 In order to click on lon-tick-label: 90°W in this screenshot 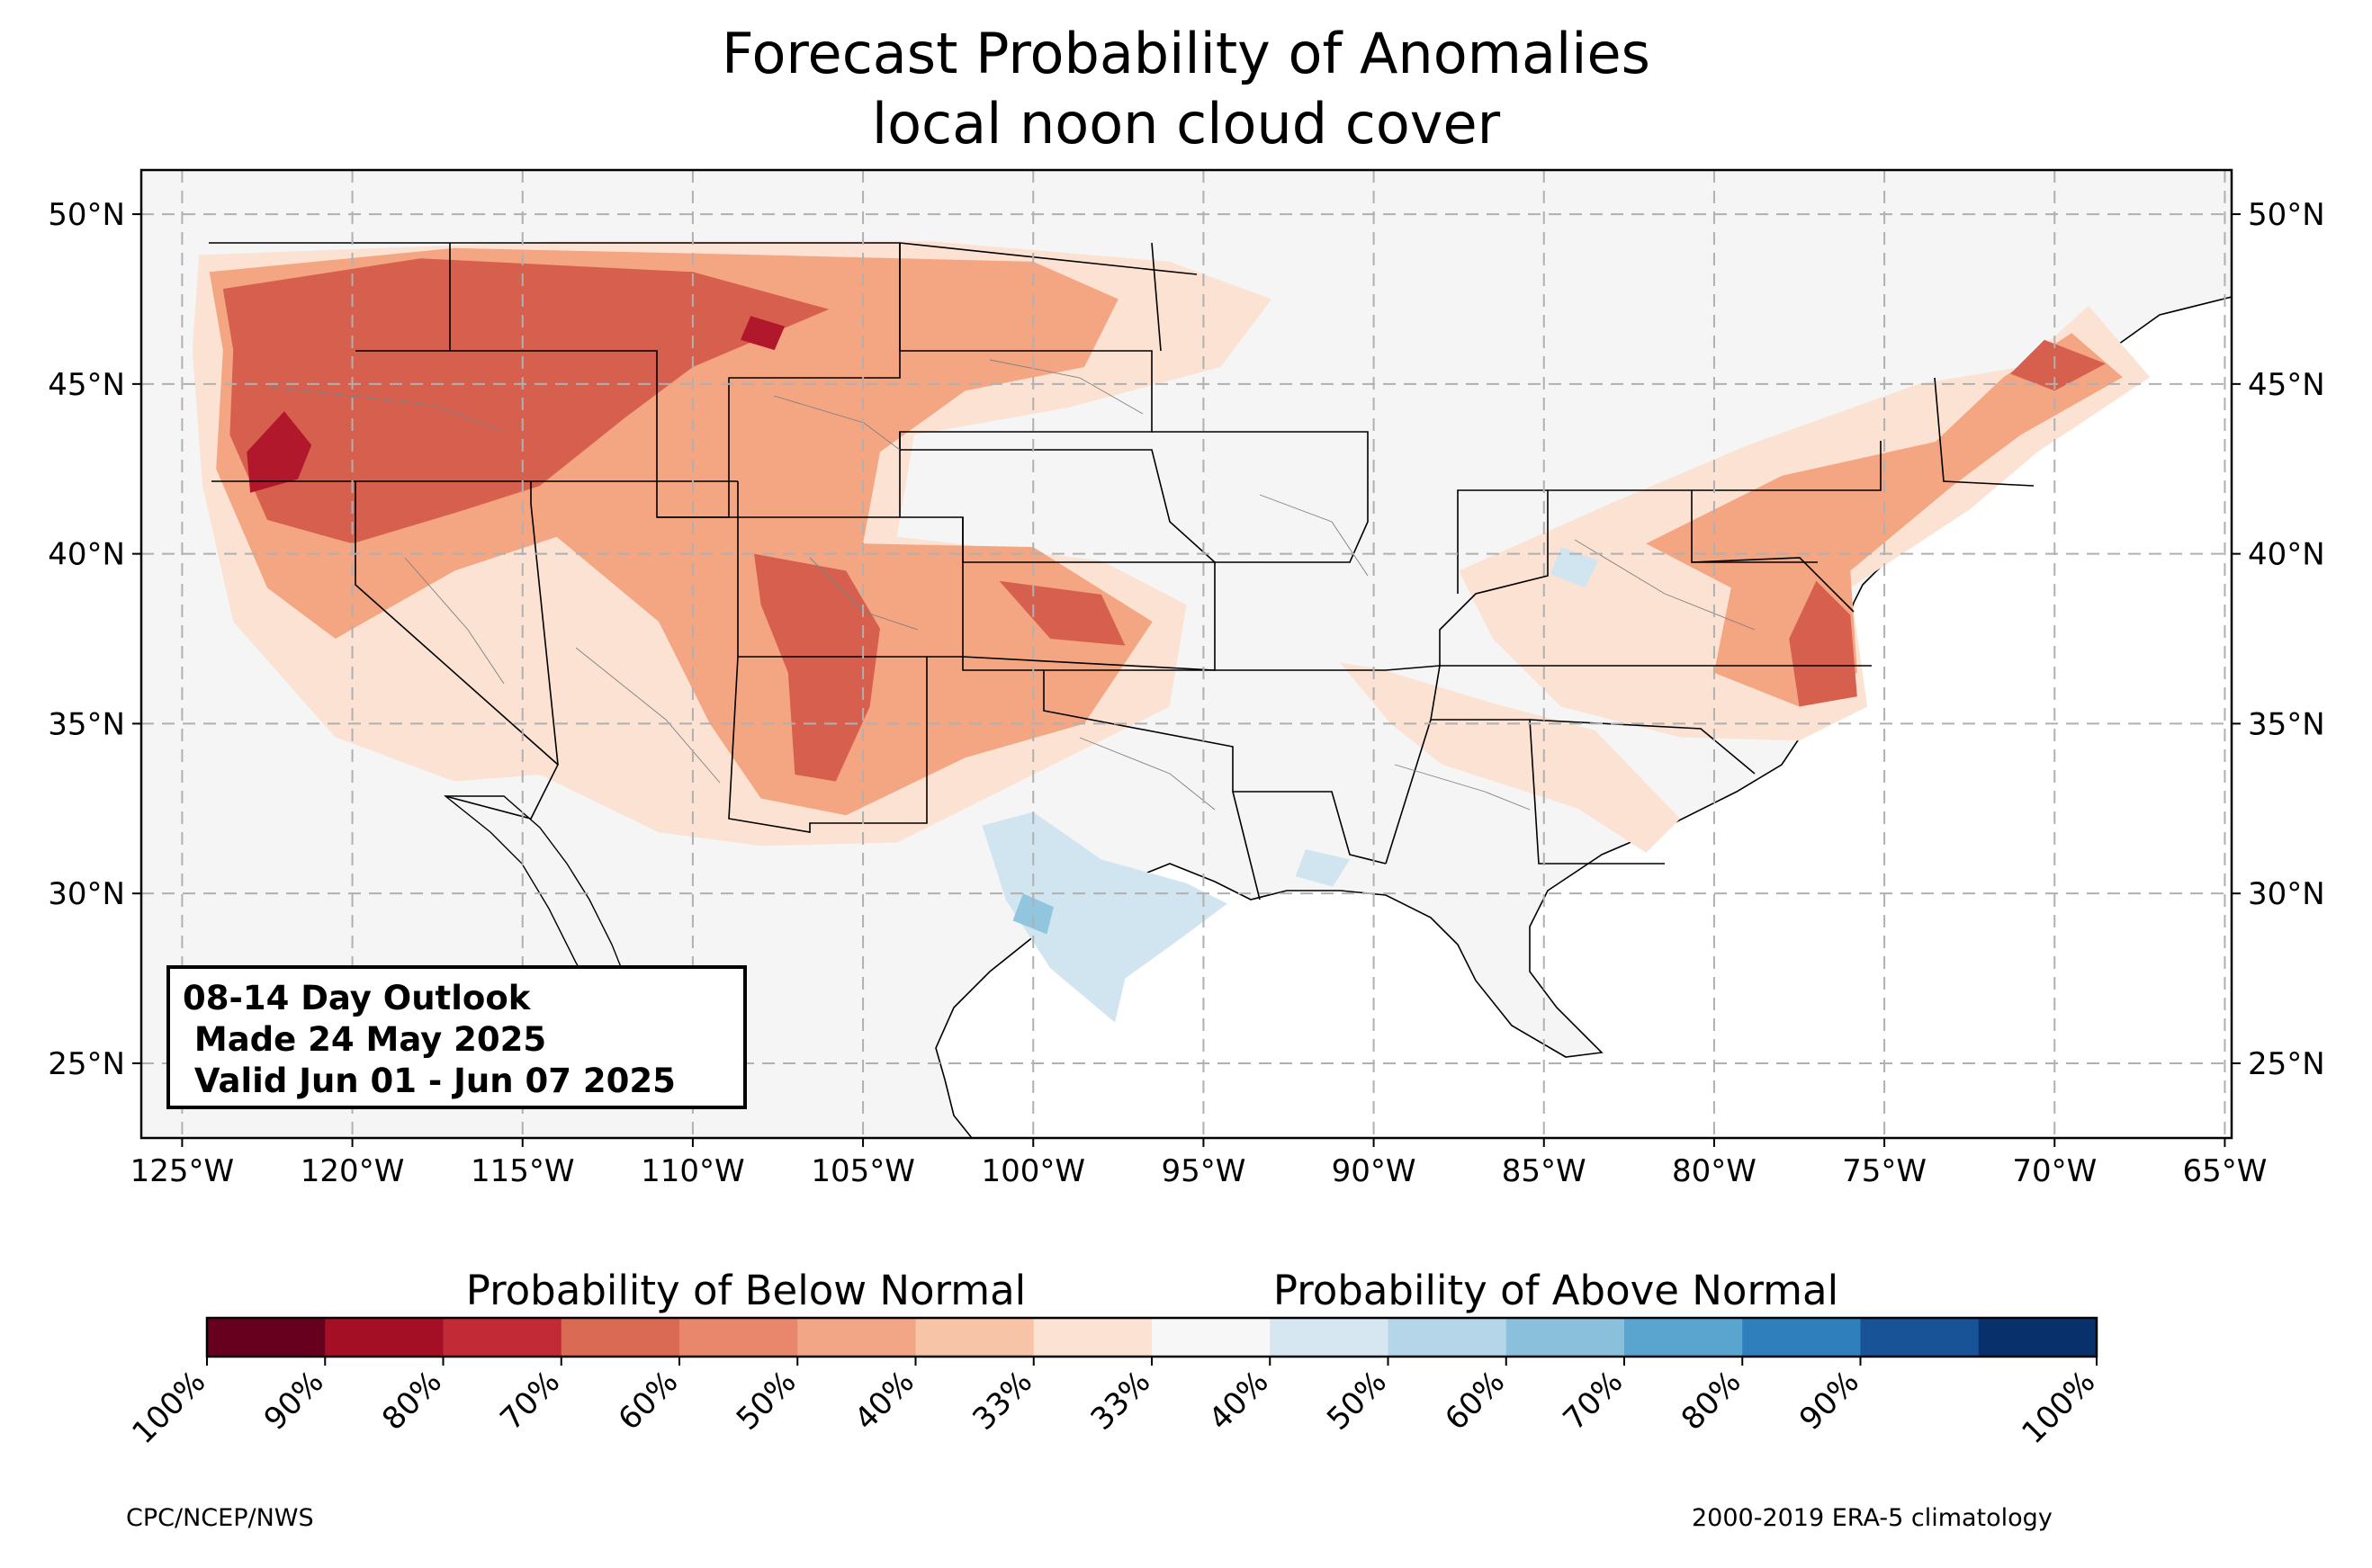, I will do `click(1374, 1171)`.